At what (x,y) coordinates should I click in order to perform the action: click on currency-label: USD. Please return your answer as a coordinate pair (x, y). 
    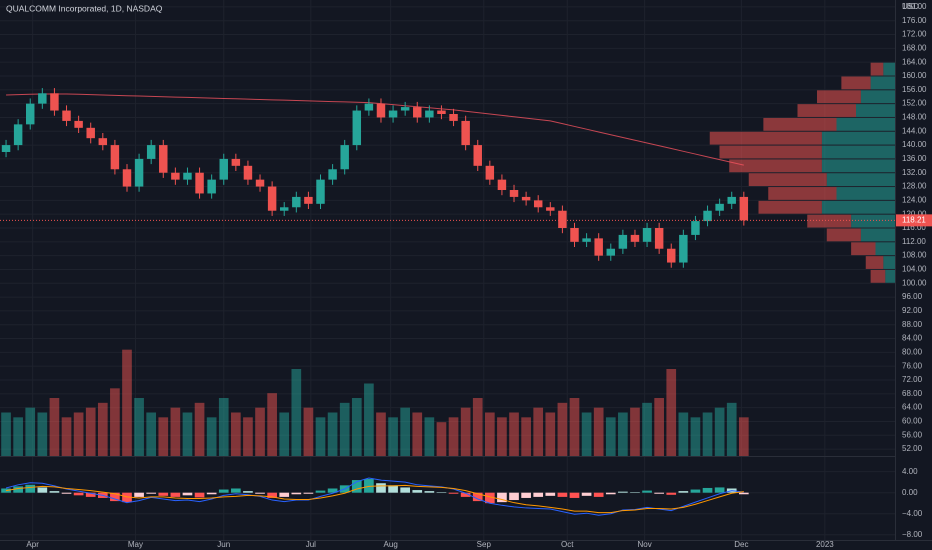
    Looking at the image, I should click on (910, 6).